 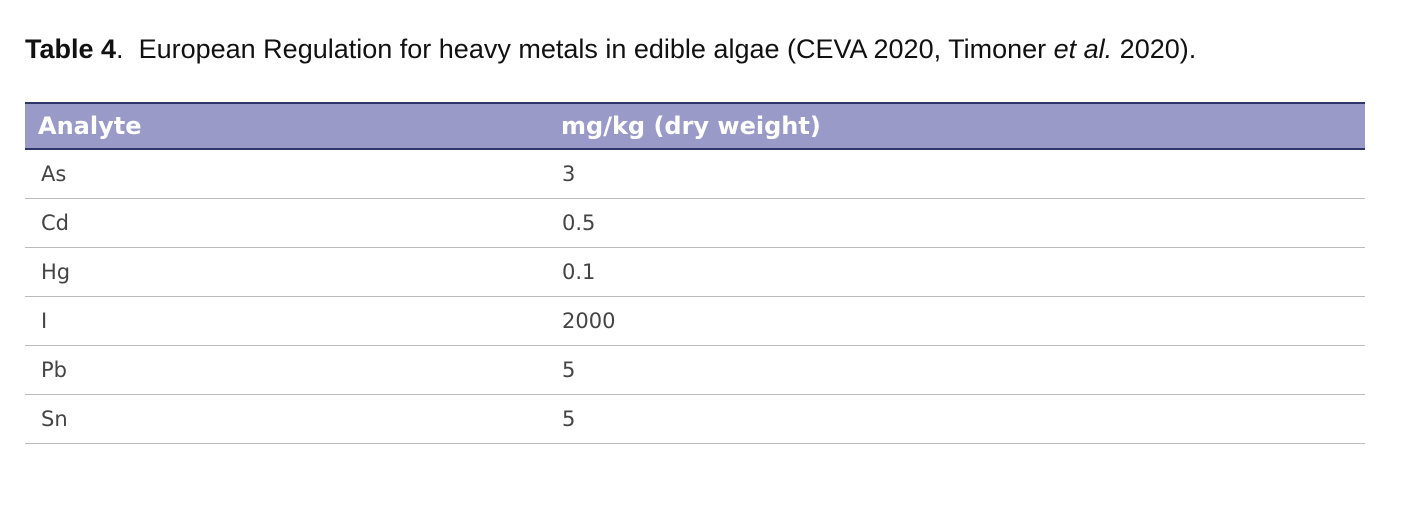 What do you see at coordinates (286, 272) in the screenshot?
I see `table-cell: Hg` at bounding box center [286, 272].